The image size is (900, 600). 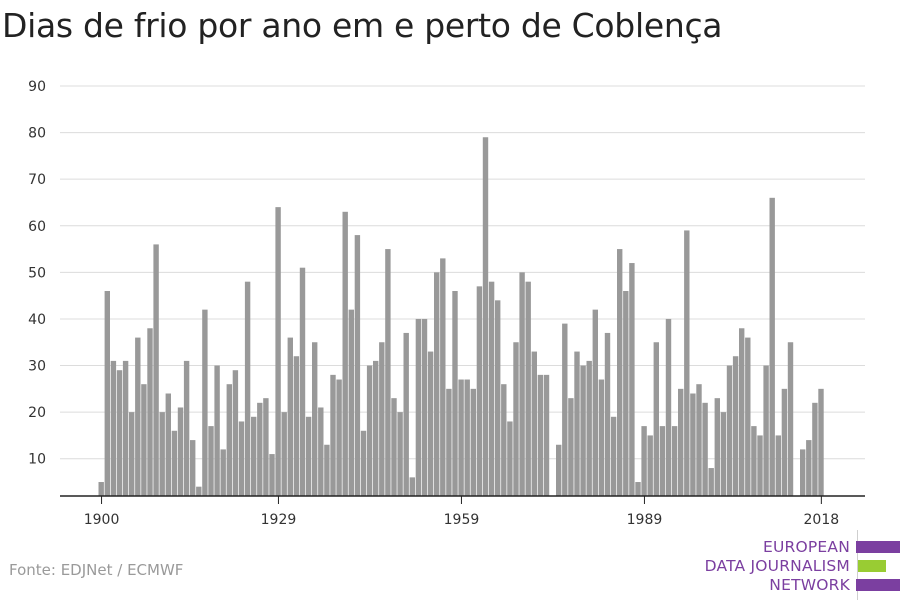 I want to click on bar-1970, so click(x=528, y=388).